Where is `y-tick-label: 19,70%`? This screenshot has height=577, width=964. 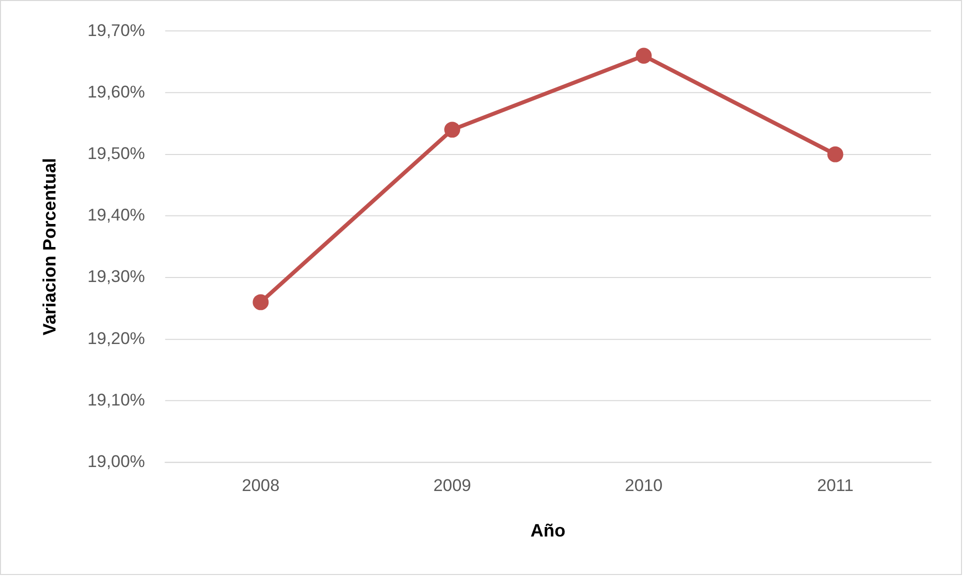 y-tick-label: 19,70% is located at coordinates (116, 30).